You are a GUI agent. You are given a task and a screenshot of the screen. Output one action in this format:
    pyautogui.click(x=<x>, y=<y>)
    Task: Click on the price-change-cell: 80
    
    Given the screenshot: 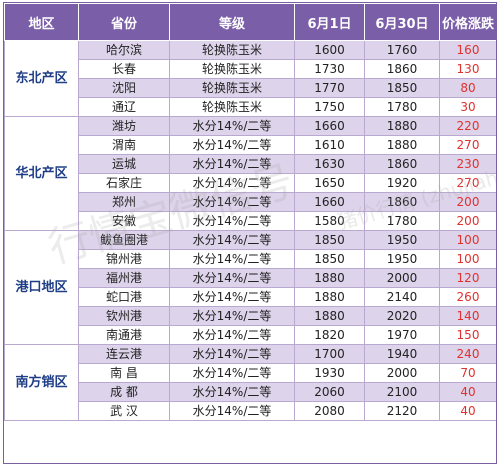 What is the action you would take?
    pyautogui.click(x=467, y=88)
    